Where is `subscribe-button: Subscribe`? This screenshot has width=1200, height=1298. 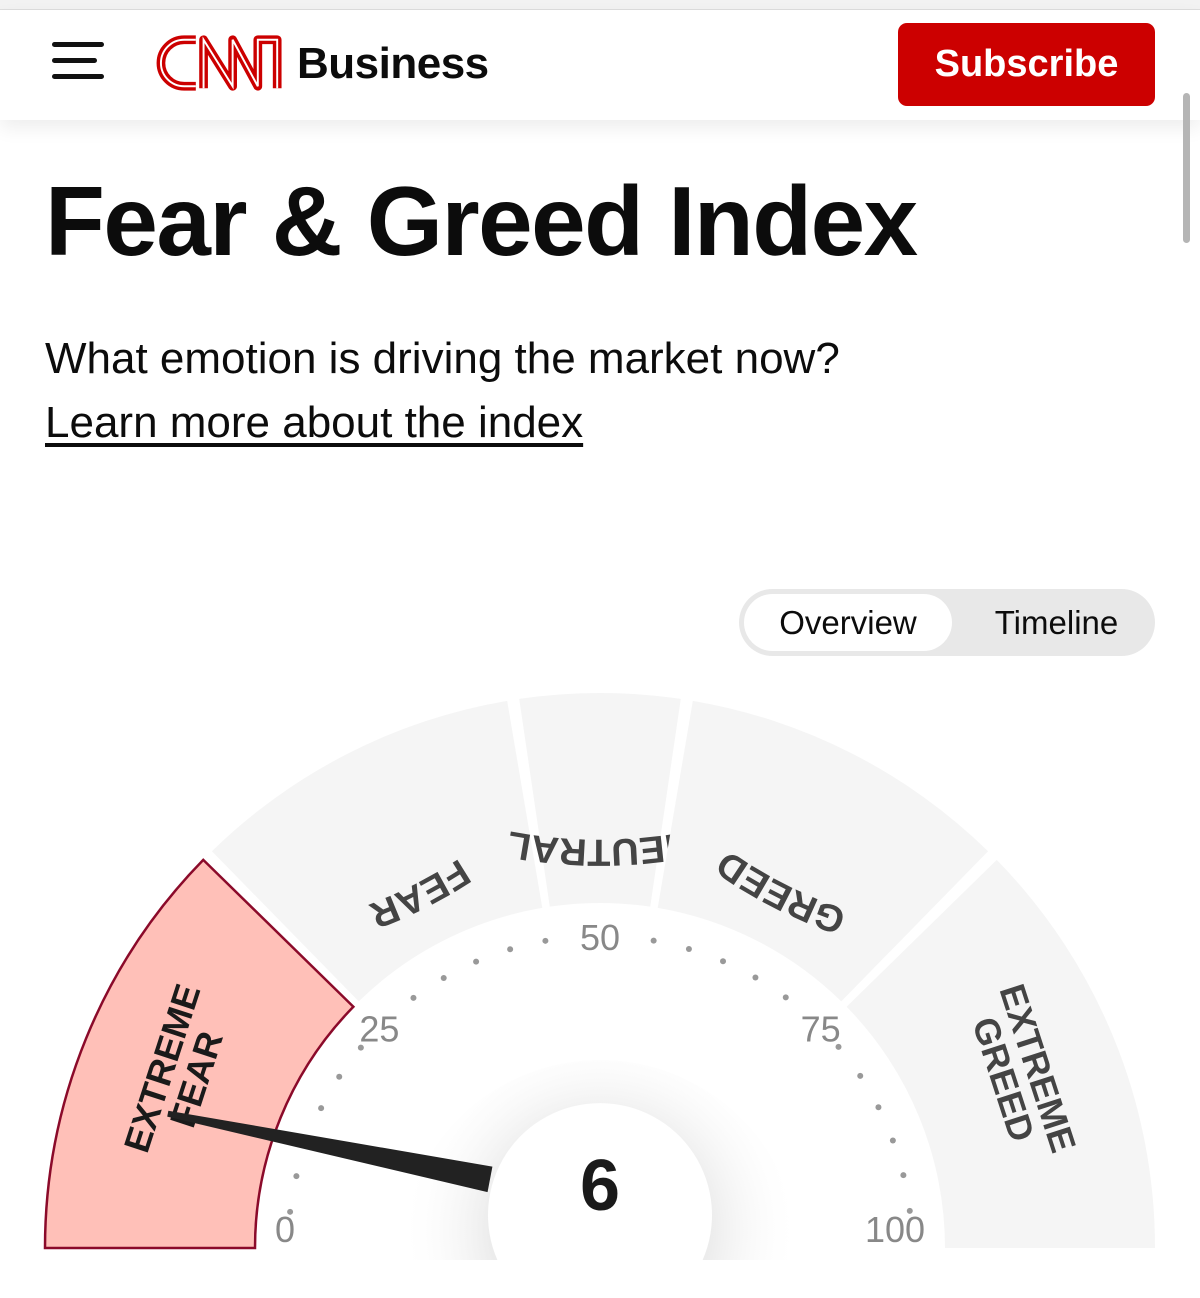 subscribe-button: Subscribe is located at coordinates (1026, 64).